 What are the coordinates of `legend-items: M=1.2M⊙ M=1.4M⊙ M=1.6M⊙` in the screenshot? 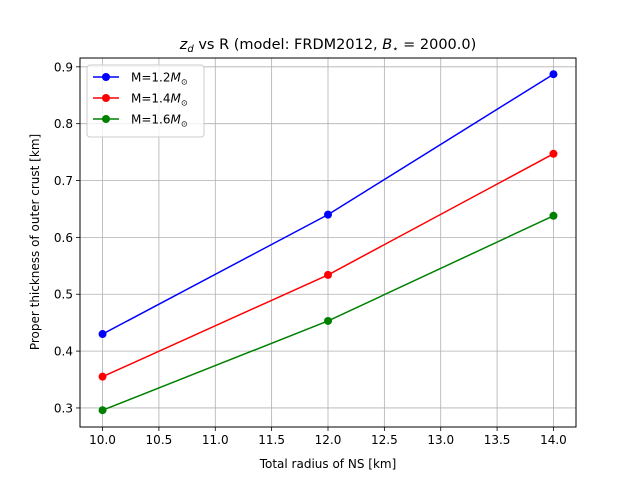 It's located at (140, 100).